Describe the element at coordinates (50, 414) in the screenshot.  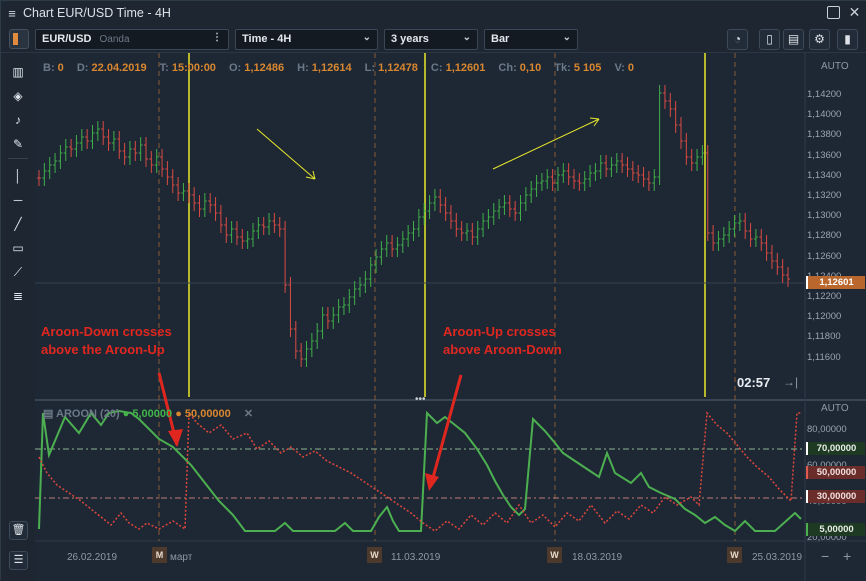
I see `indicator-icon: ▤` at that location.